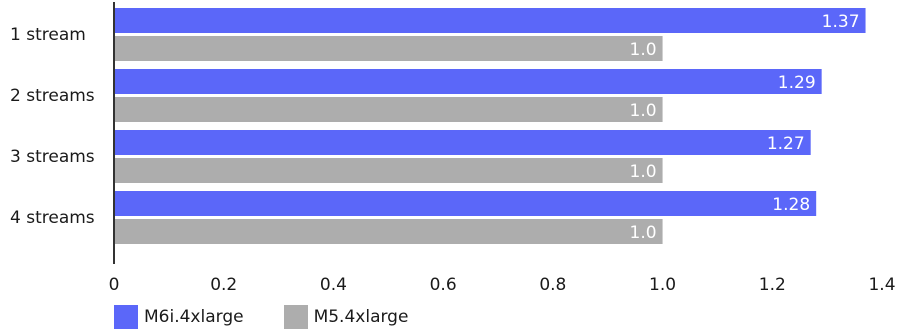 The image size is (913, 331). Describe the element at coordinates (841, 22) in the screenshot. I see `bar-label-m6i-1: 1.37` at that location.